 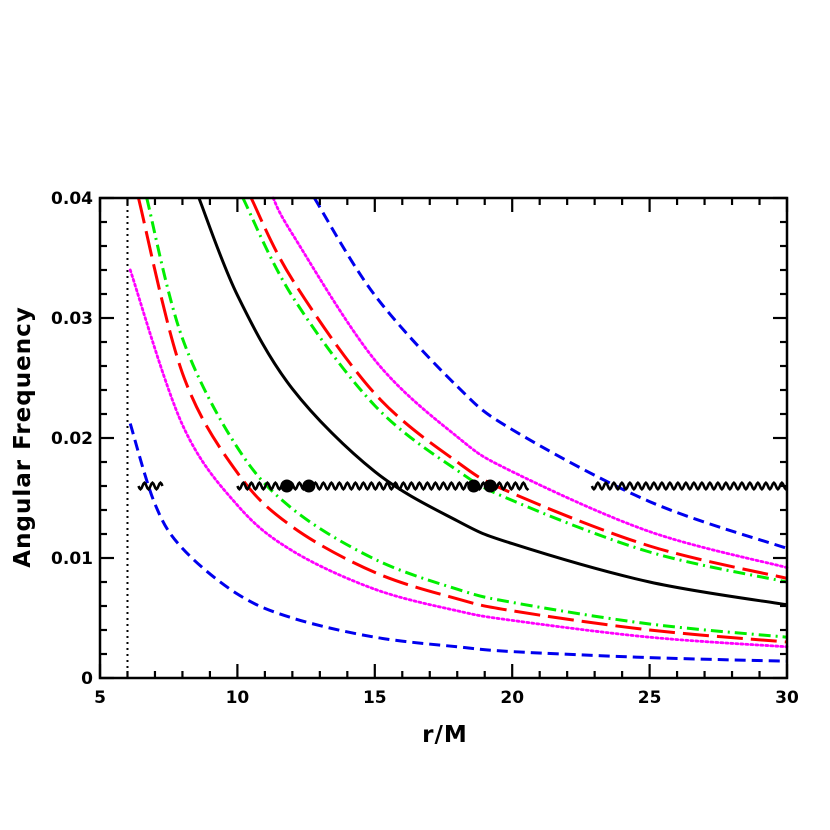 I want to click on x-tick-label: 20, so click(x=512, y=698).